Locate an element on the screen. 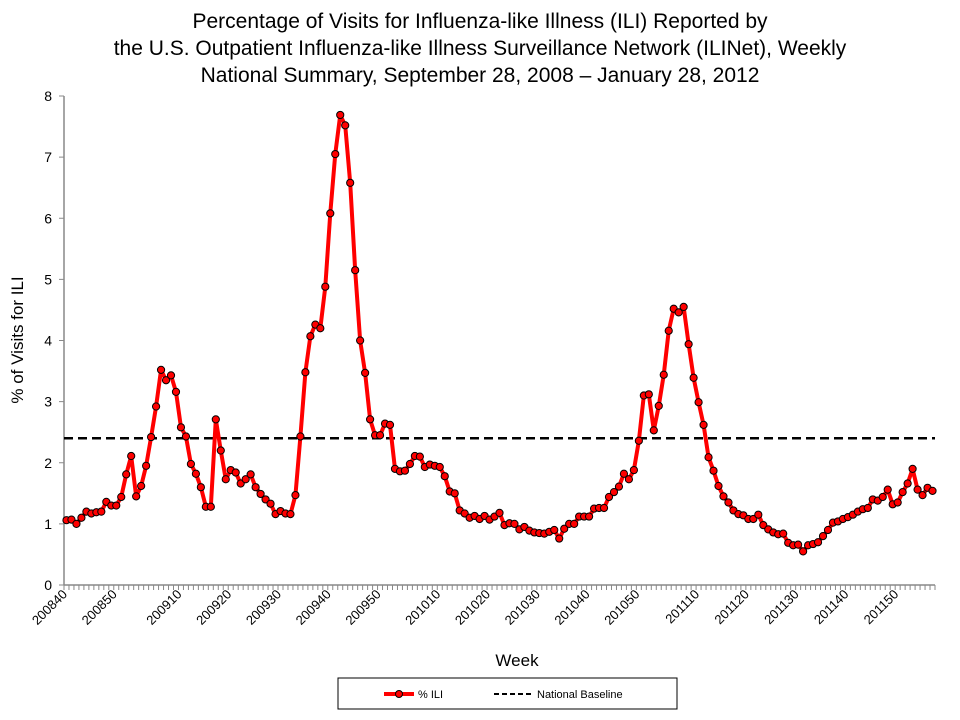 The height and width of the screenshot is (720, 960). x-tick-label: 201040 is located at coordinates (571, 607).